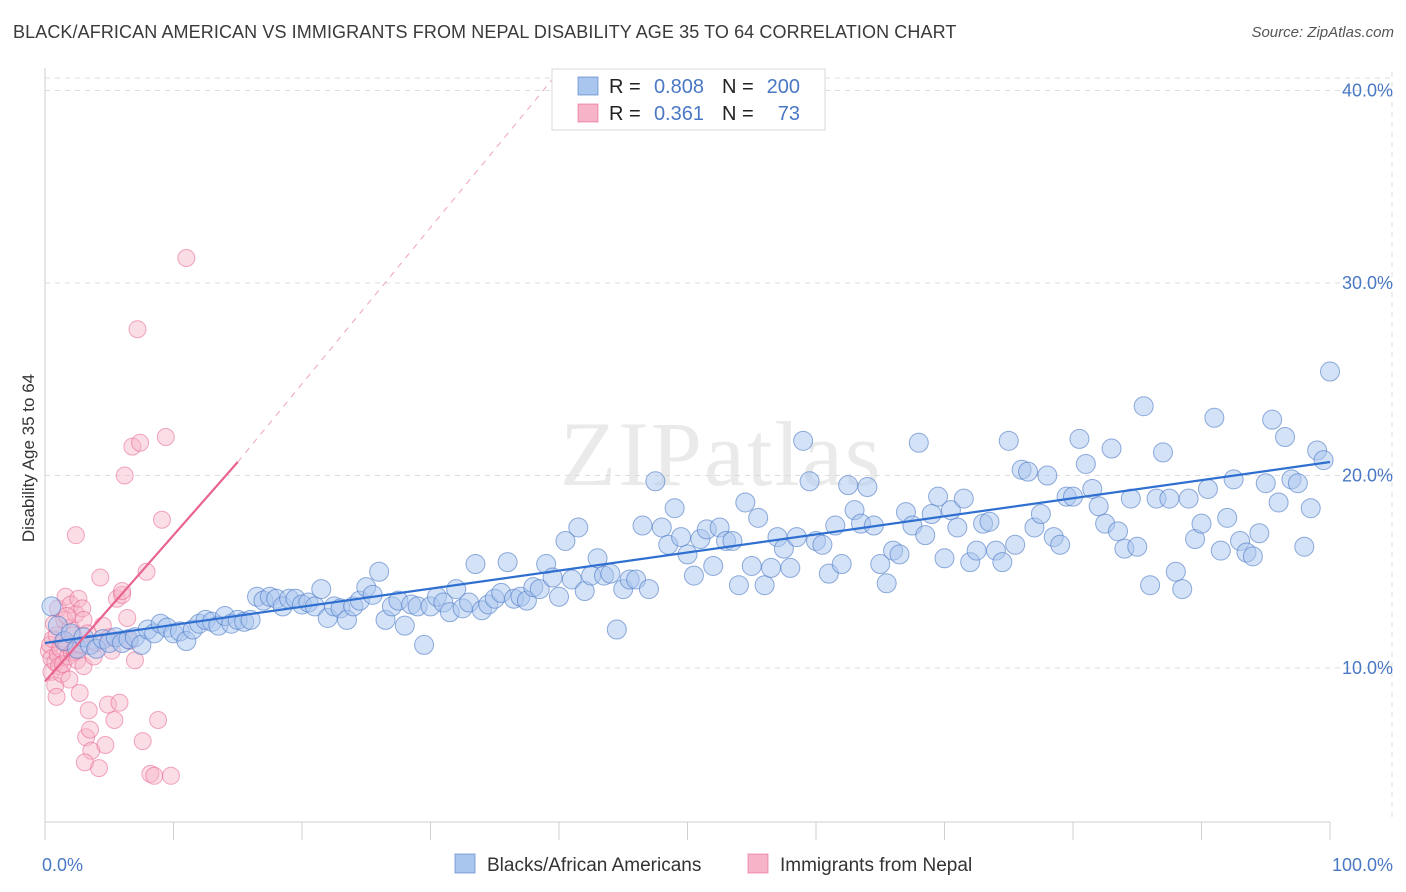 The width and height of the screenshot is (1406, 892). What do you see at coordinates (398, 266) in the screenshot?
I see `pink-trend-extension` at bounding box center [398, 266].